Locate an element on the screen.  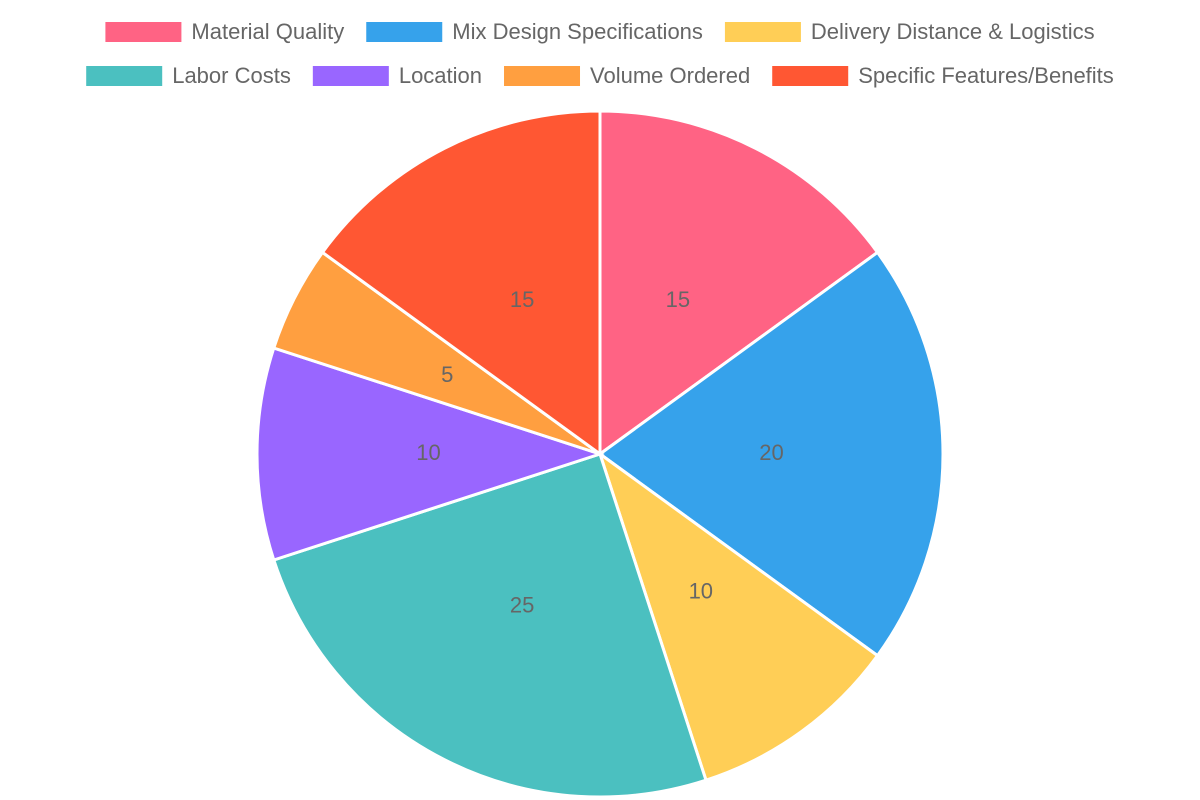
legend-item: Location is located at coordinates (397, 75).